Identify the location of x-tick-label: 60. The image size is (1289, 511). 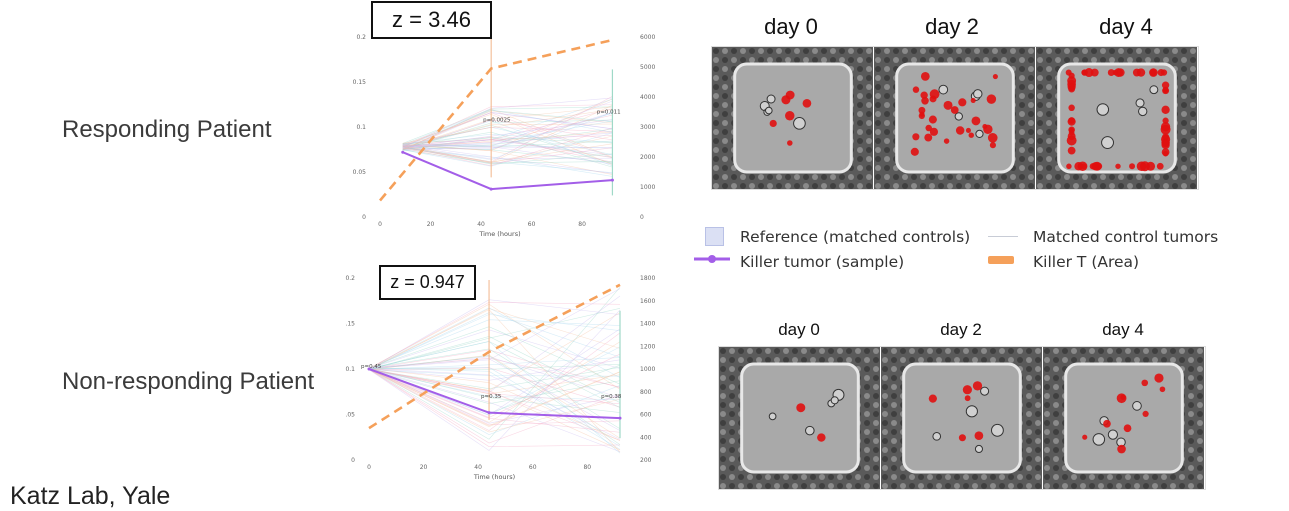
(533, 467).